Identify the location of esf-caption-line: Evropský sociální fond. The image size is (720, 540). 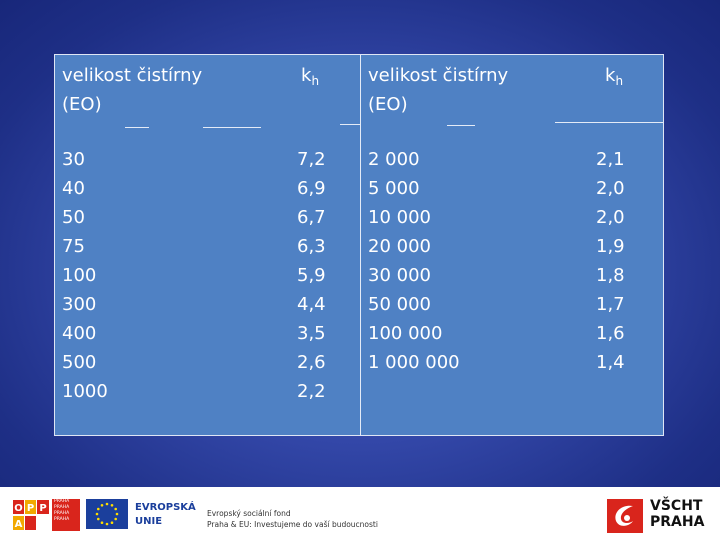
(249, 513).